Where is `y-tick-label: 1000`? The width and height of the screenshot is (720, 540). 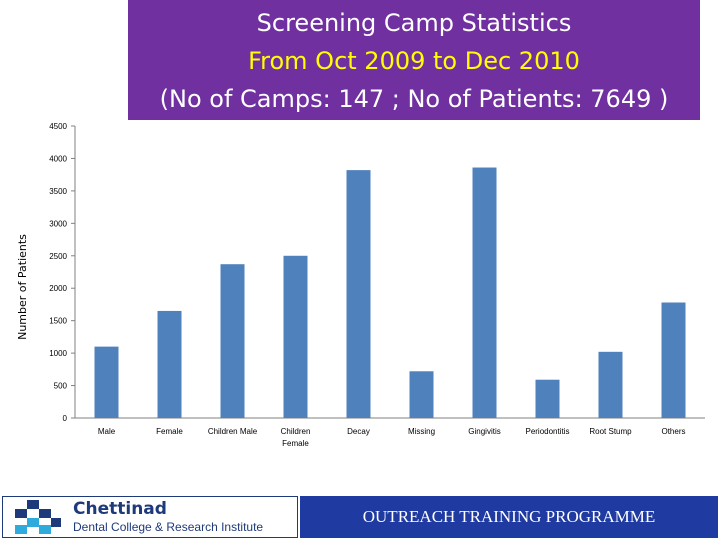 y-tick-label: 1000 is located at coordinates (58, 353).